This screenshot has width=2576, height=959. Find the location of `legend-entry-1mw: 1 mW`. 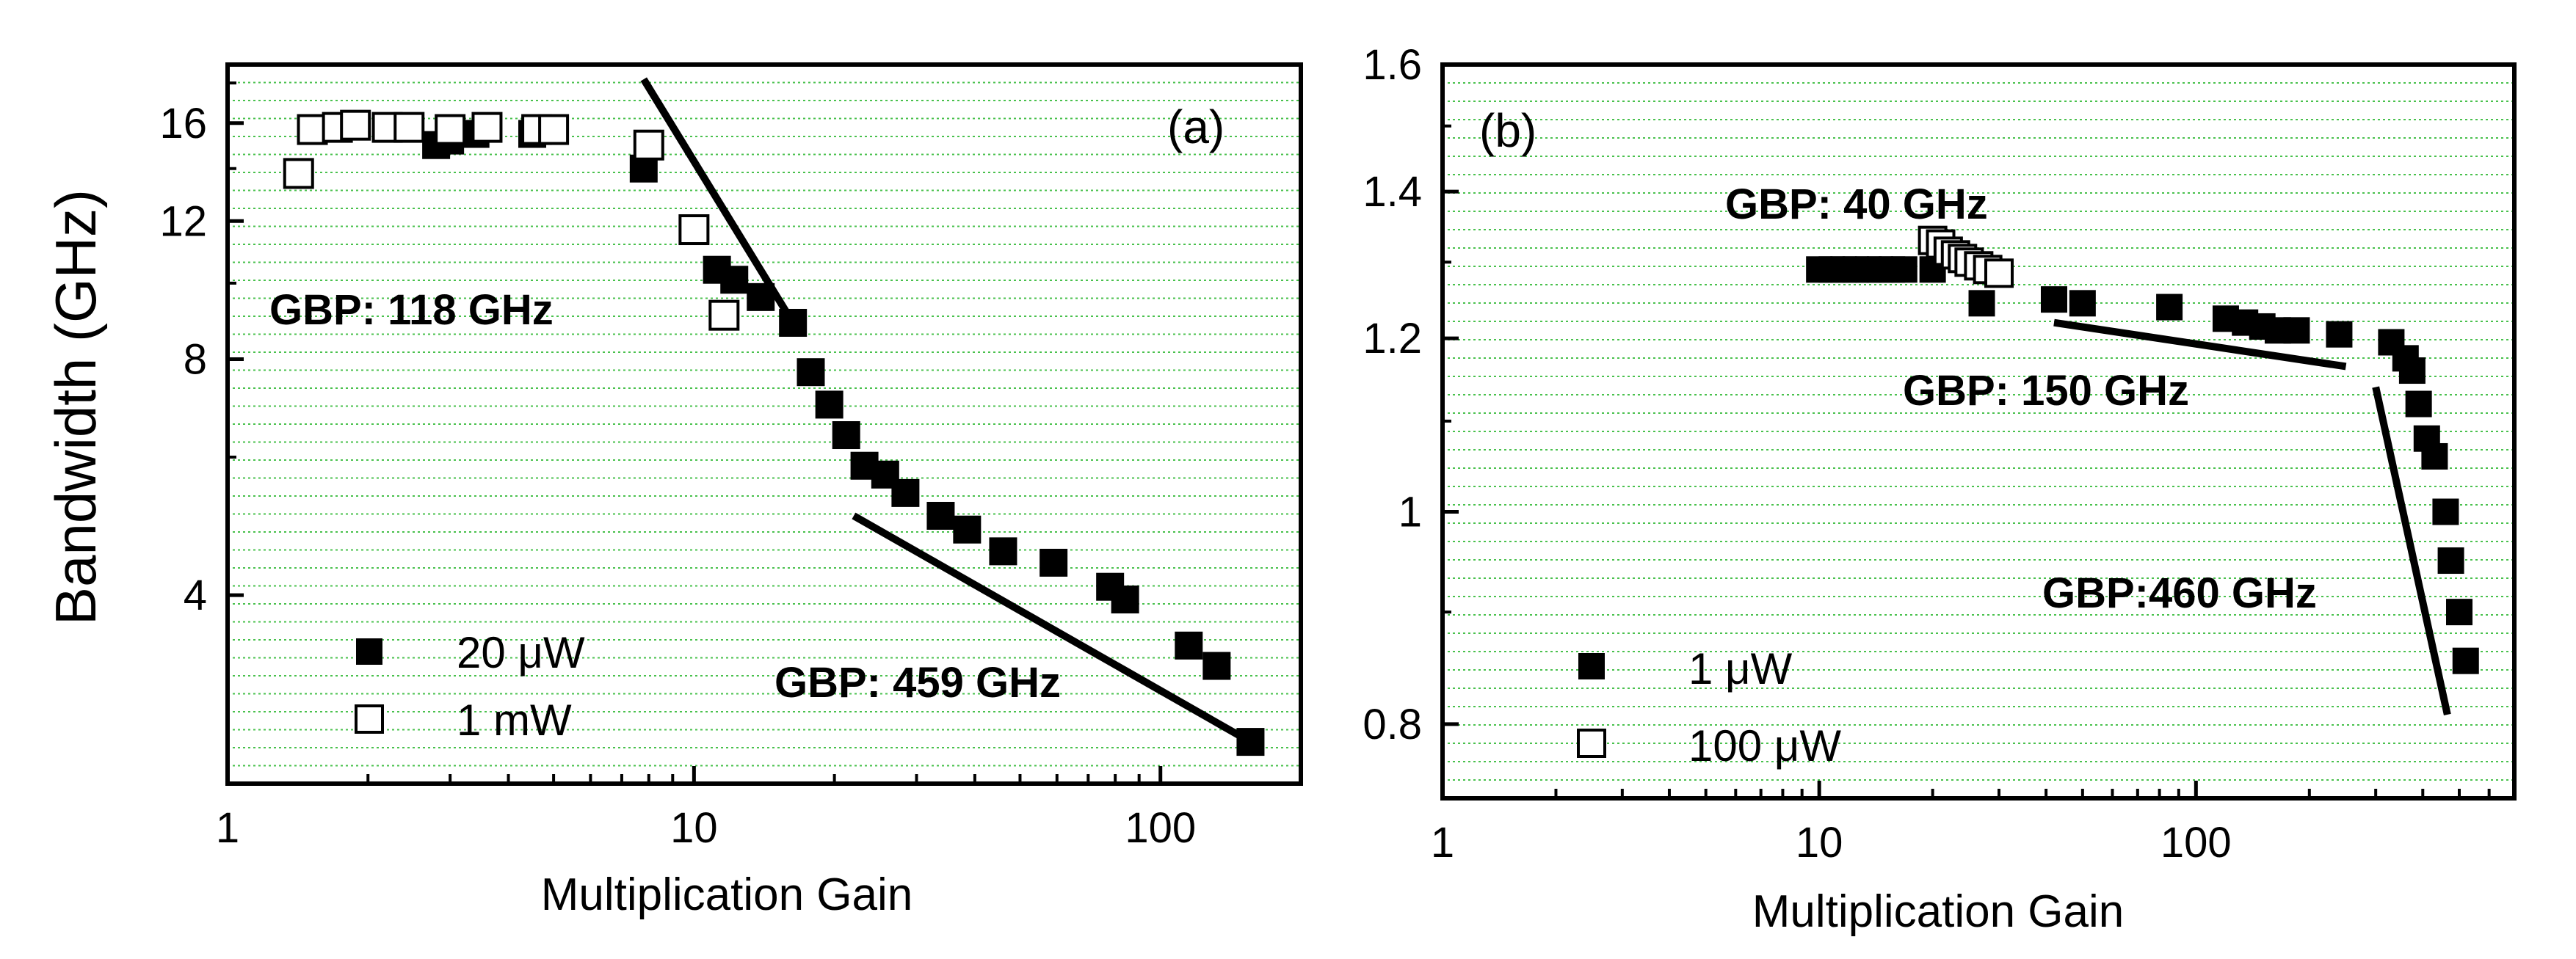

legend-entry-1mw: 1 mW is located at coordinates (514, 720).